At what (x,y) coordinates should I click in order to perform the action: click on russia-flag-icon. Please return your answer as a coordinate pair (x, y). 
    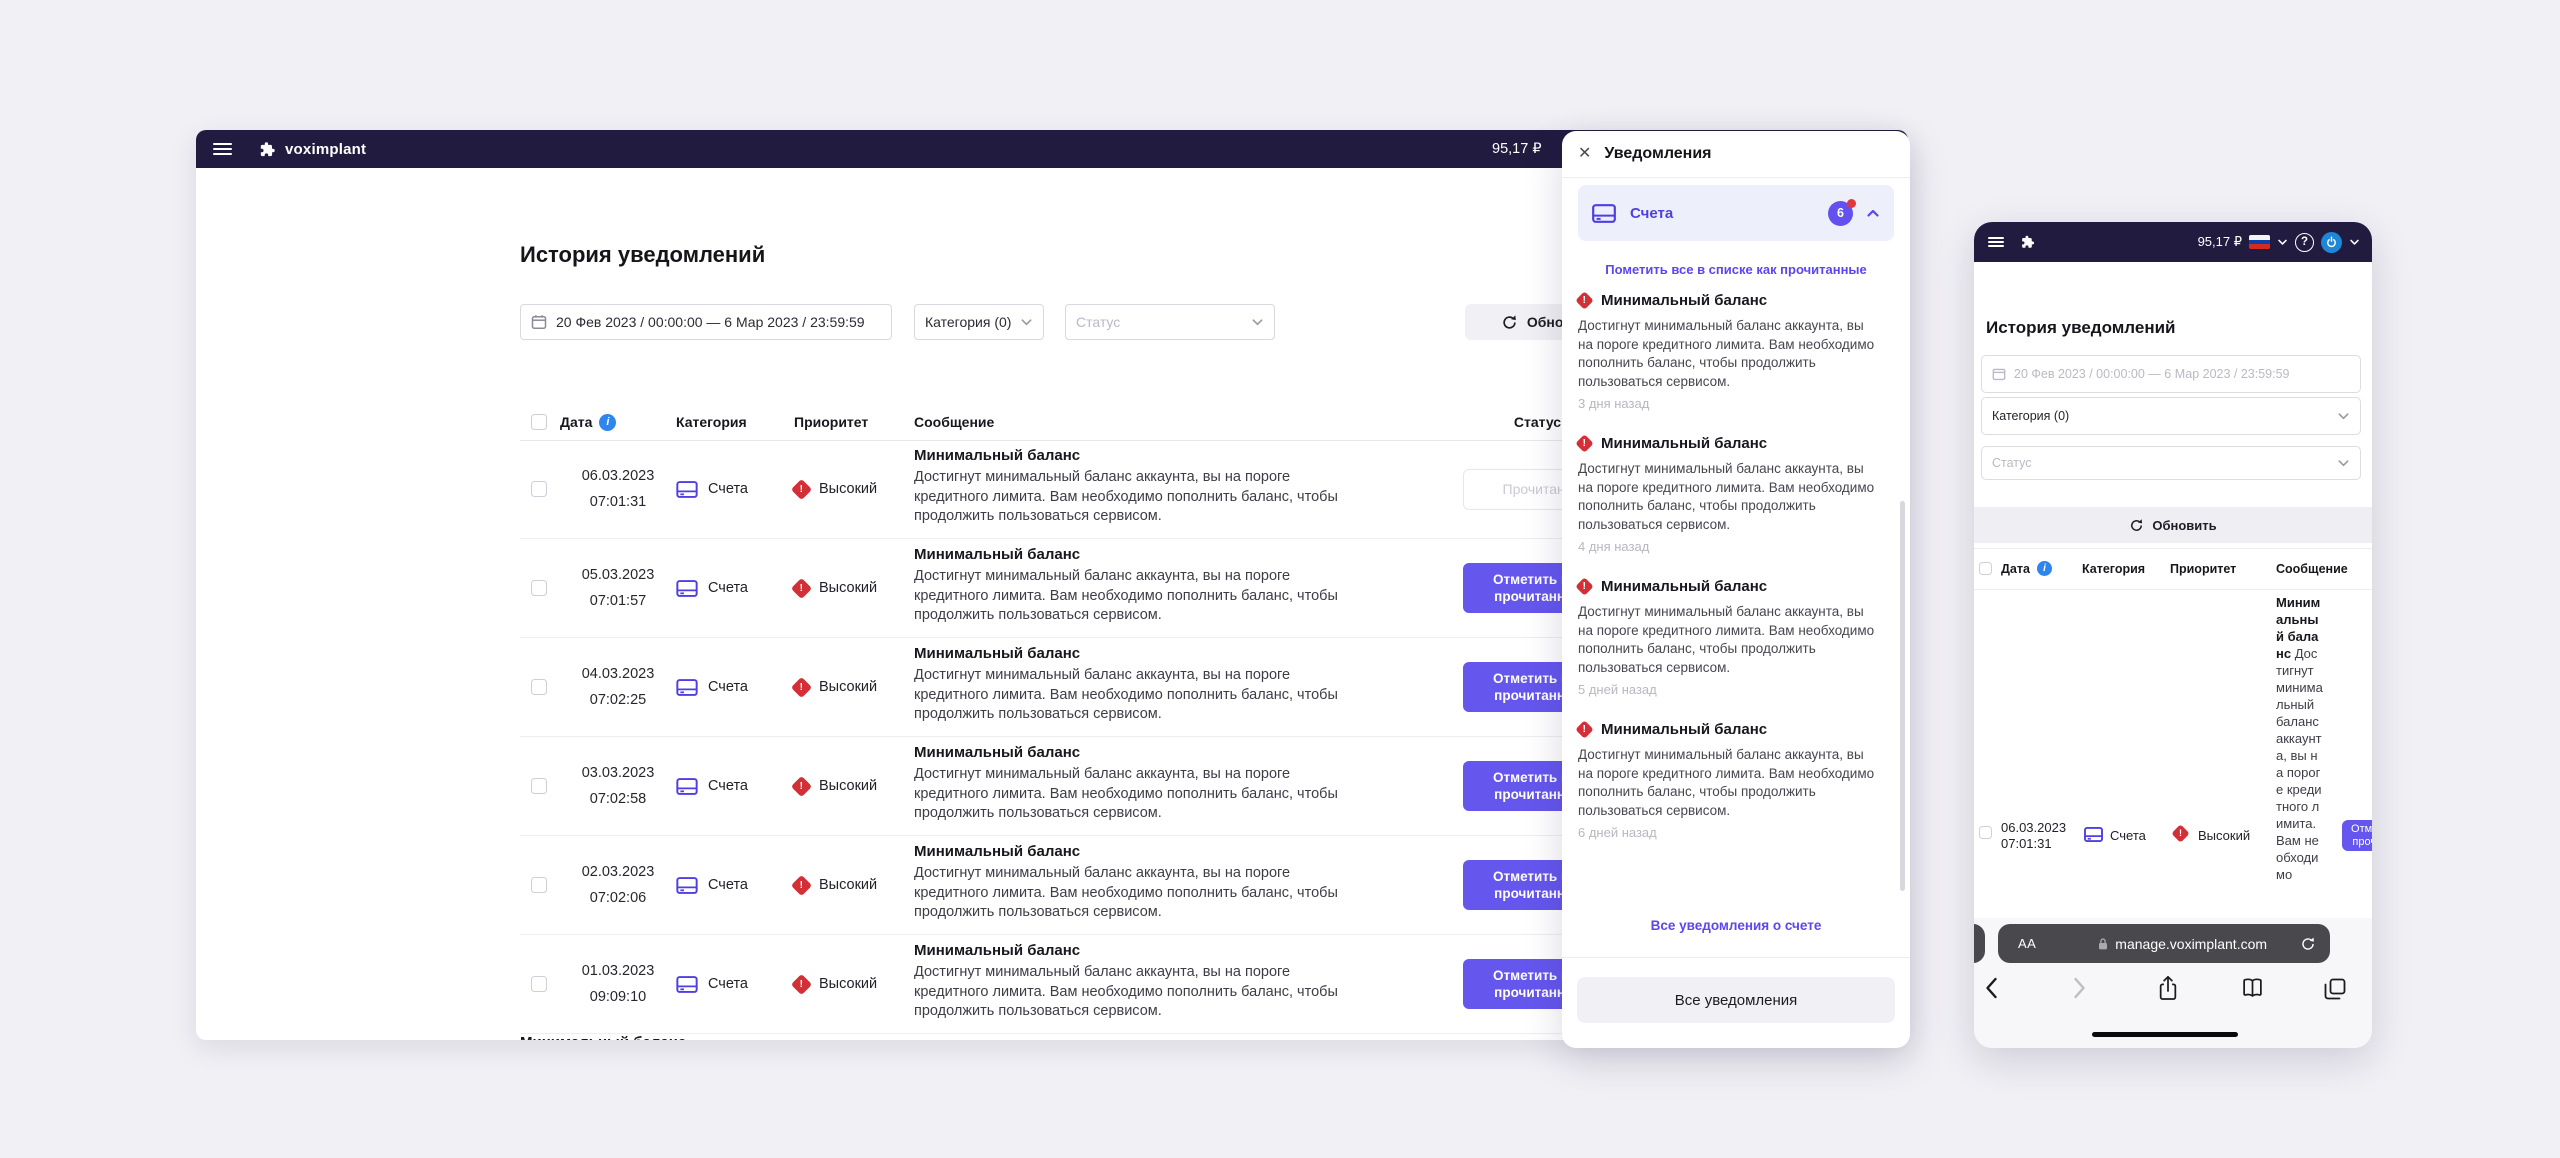
    Looking at the image, I should click on (2259, 242).